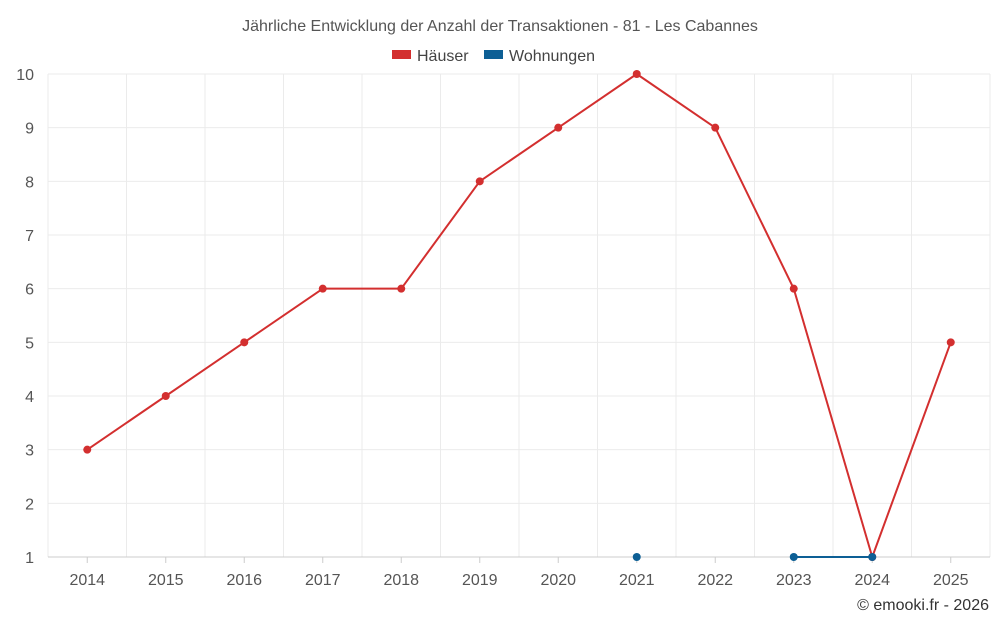 This screenshot has height=625, width=1000. I want to click on y-tick-label: 6, so click(29, 290).